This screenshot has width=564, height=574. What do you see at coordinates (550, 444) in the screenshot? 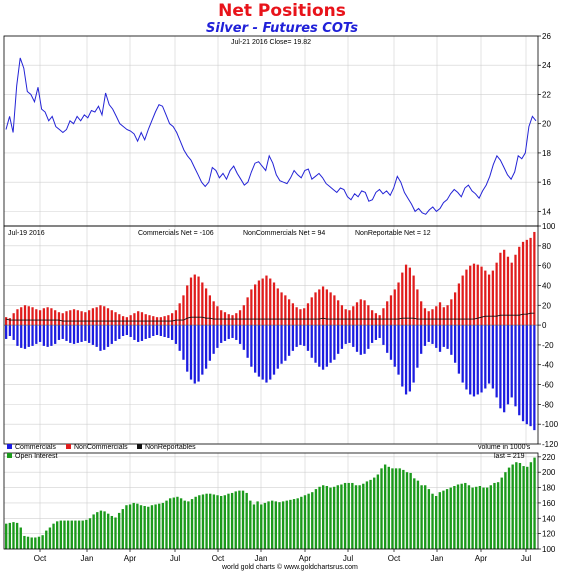
I see `y-tick-label: -120` at bounding box center [550, 444].